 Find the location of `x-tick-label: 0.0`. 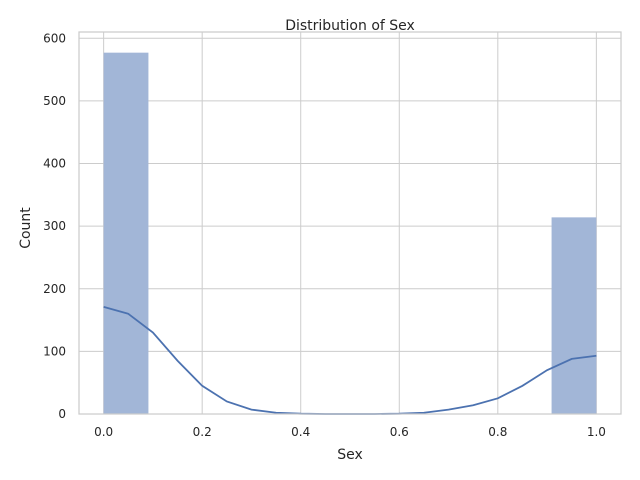

x-tick-label: 0.0 is located at coordinates (103, 432).